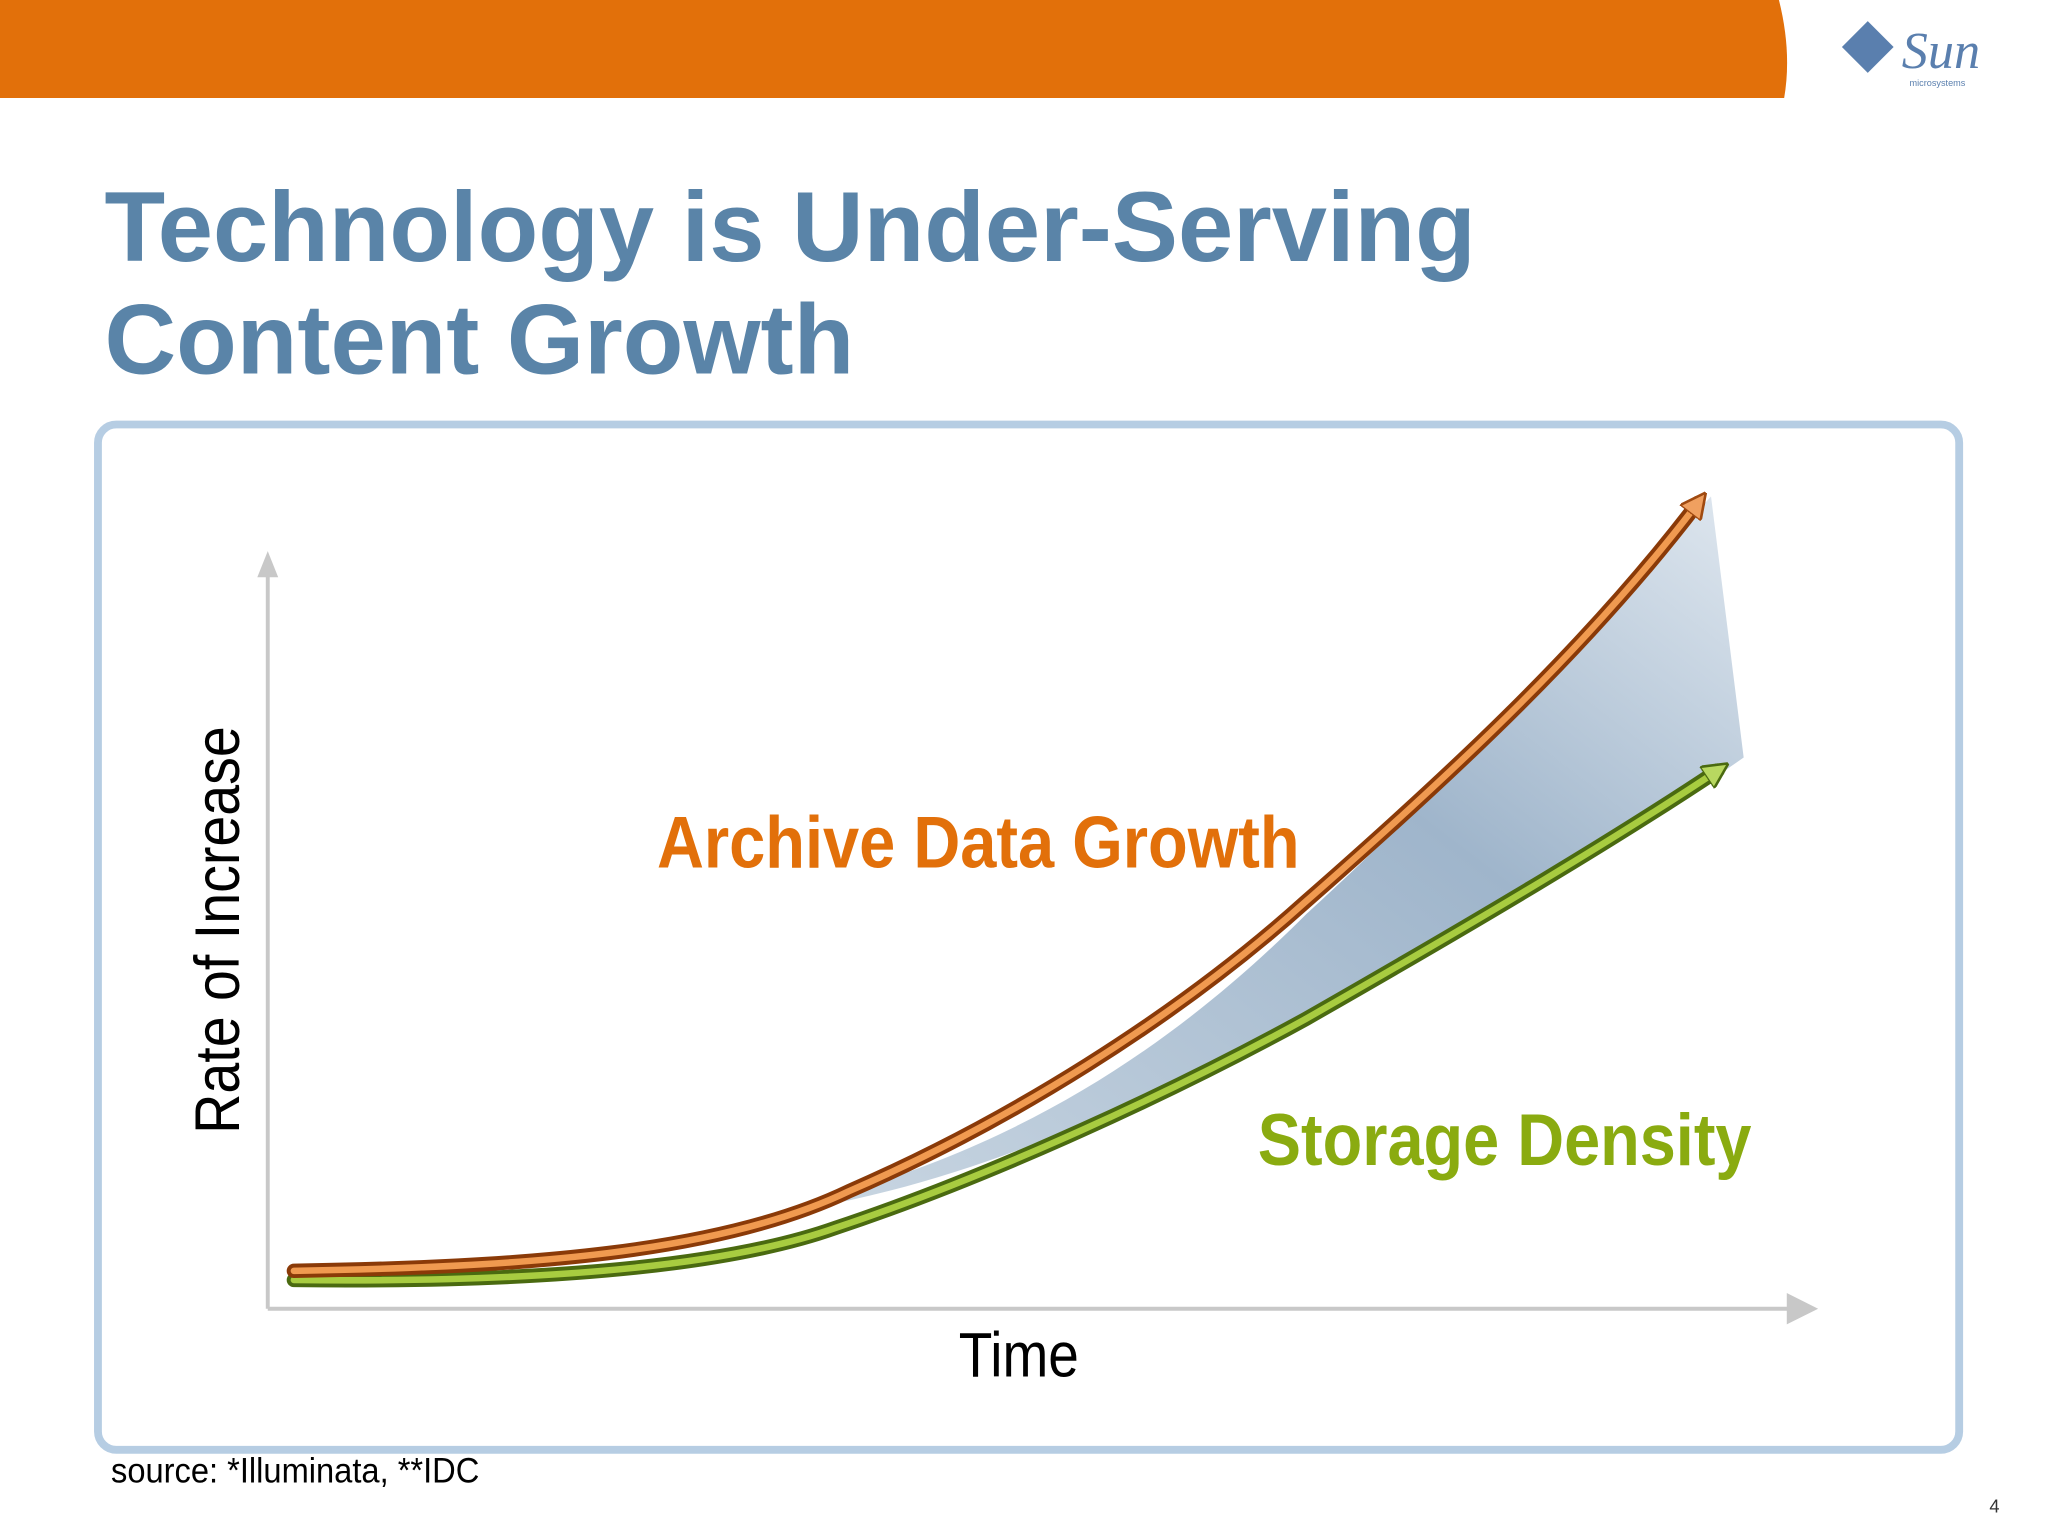 The width and height of the screenshot is (2048, 1536). Describe the element at coordinates (218, 930) in the screenshot. I see `y-axis-label: Rate of Increase` at that location.